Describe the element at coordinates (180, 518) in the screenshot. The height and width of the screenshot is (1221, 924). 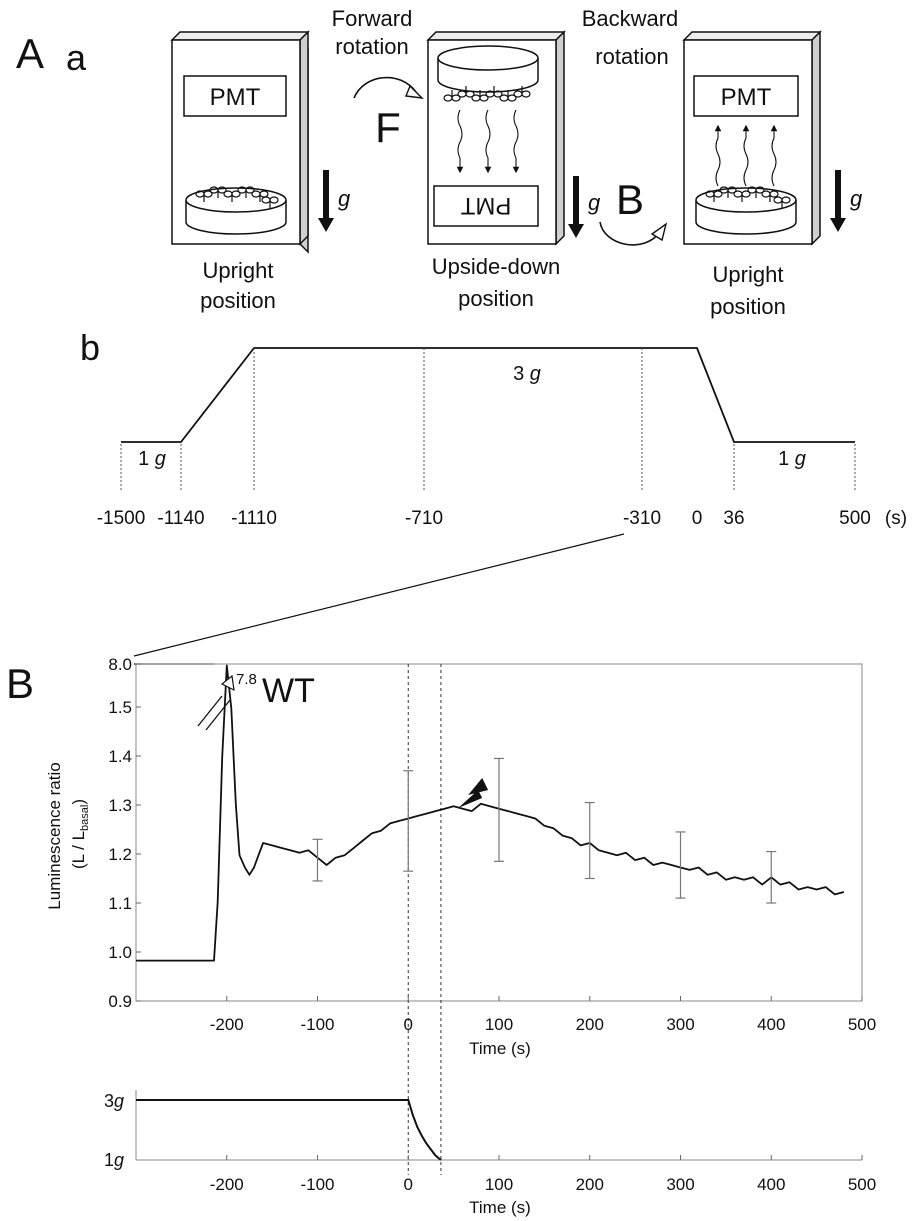
I see `protocol-tick-label: -1140` at that location.